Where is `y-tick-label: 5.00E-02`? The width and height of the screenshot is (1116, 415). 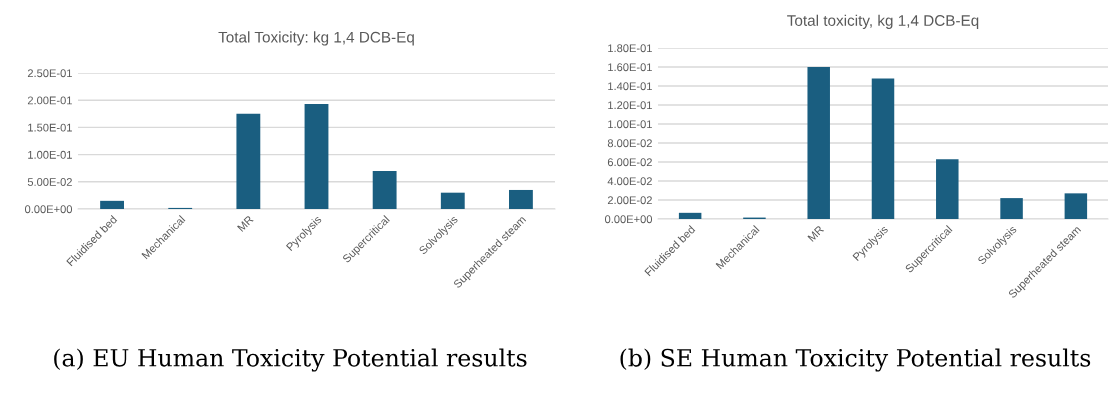
y-tick-label: 5.00E-02 is located at coordinates (49, 182).